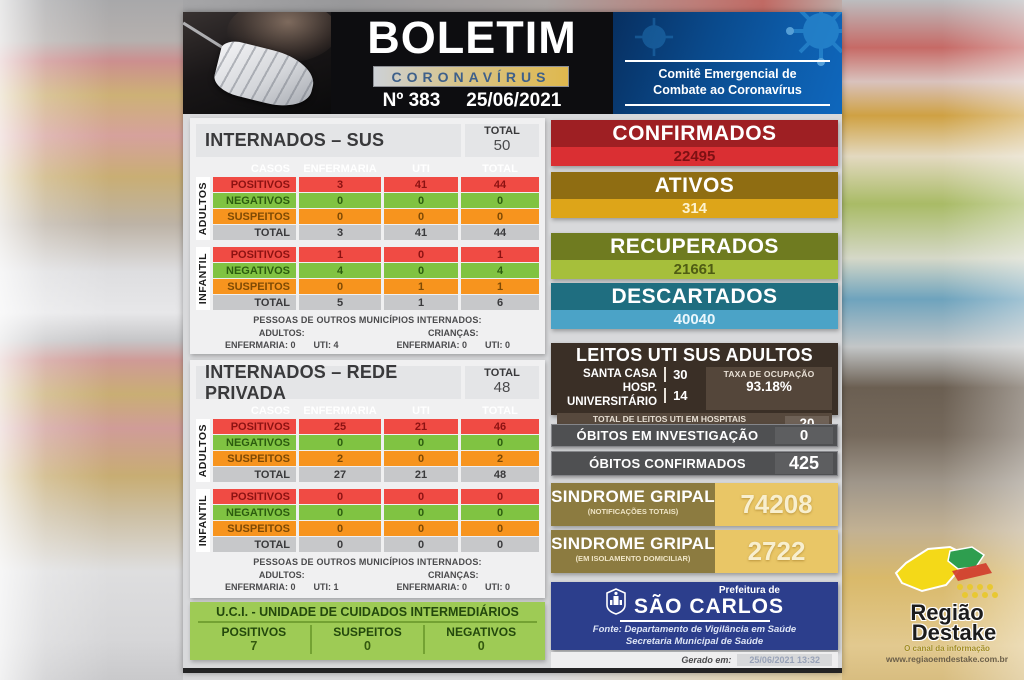  What do you see at coordinates (328, 382) in the screenshot?
I see `privada-card-title: INTERNADOS – REDE PRIVADA` at bounding box center [328, 382].